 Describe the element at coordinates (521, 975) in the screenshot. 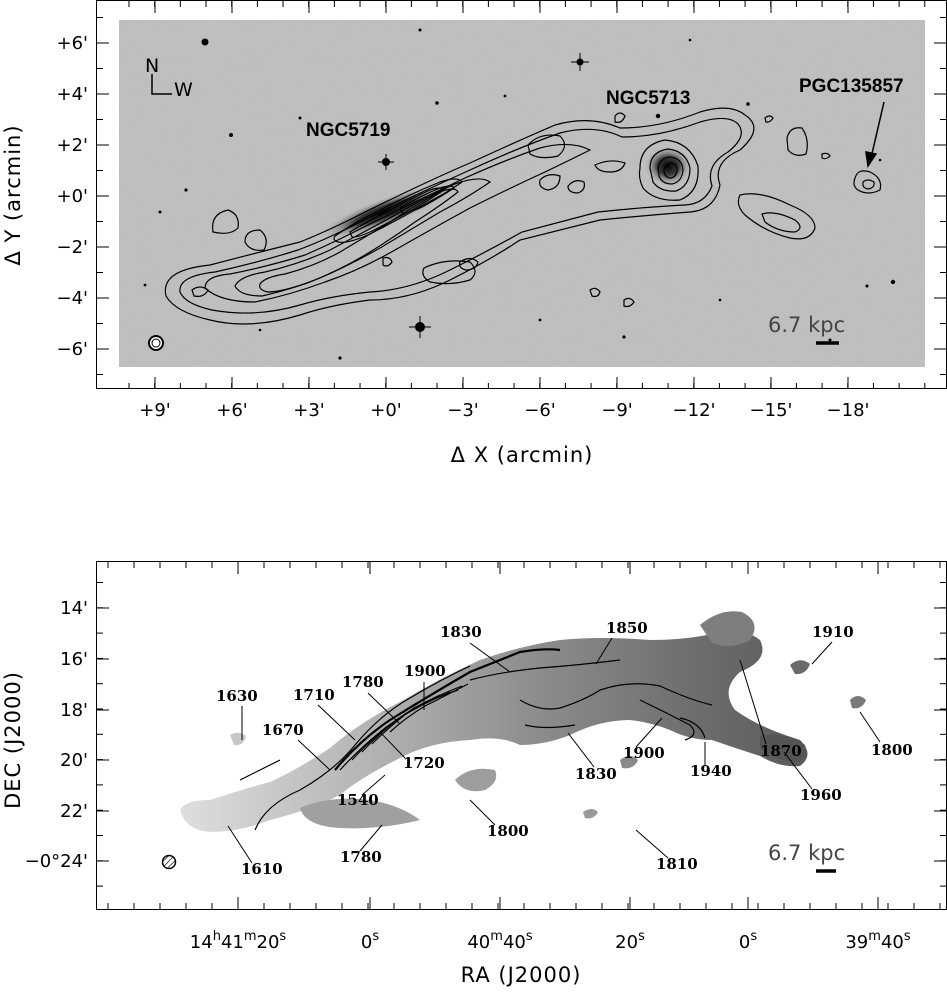

I see `bottom-x-axis-label: RA (J2000)` at that location.